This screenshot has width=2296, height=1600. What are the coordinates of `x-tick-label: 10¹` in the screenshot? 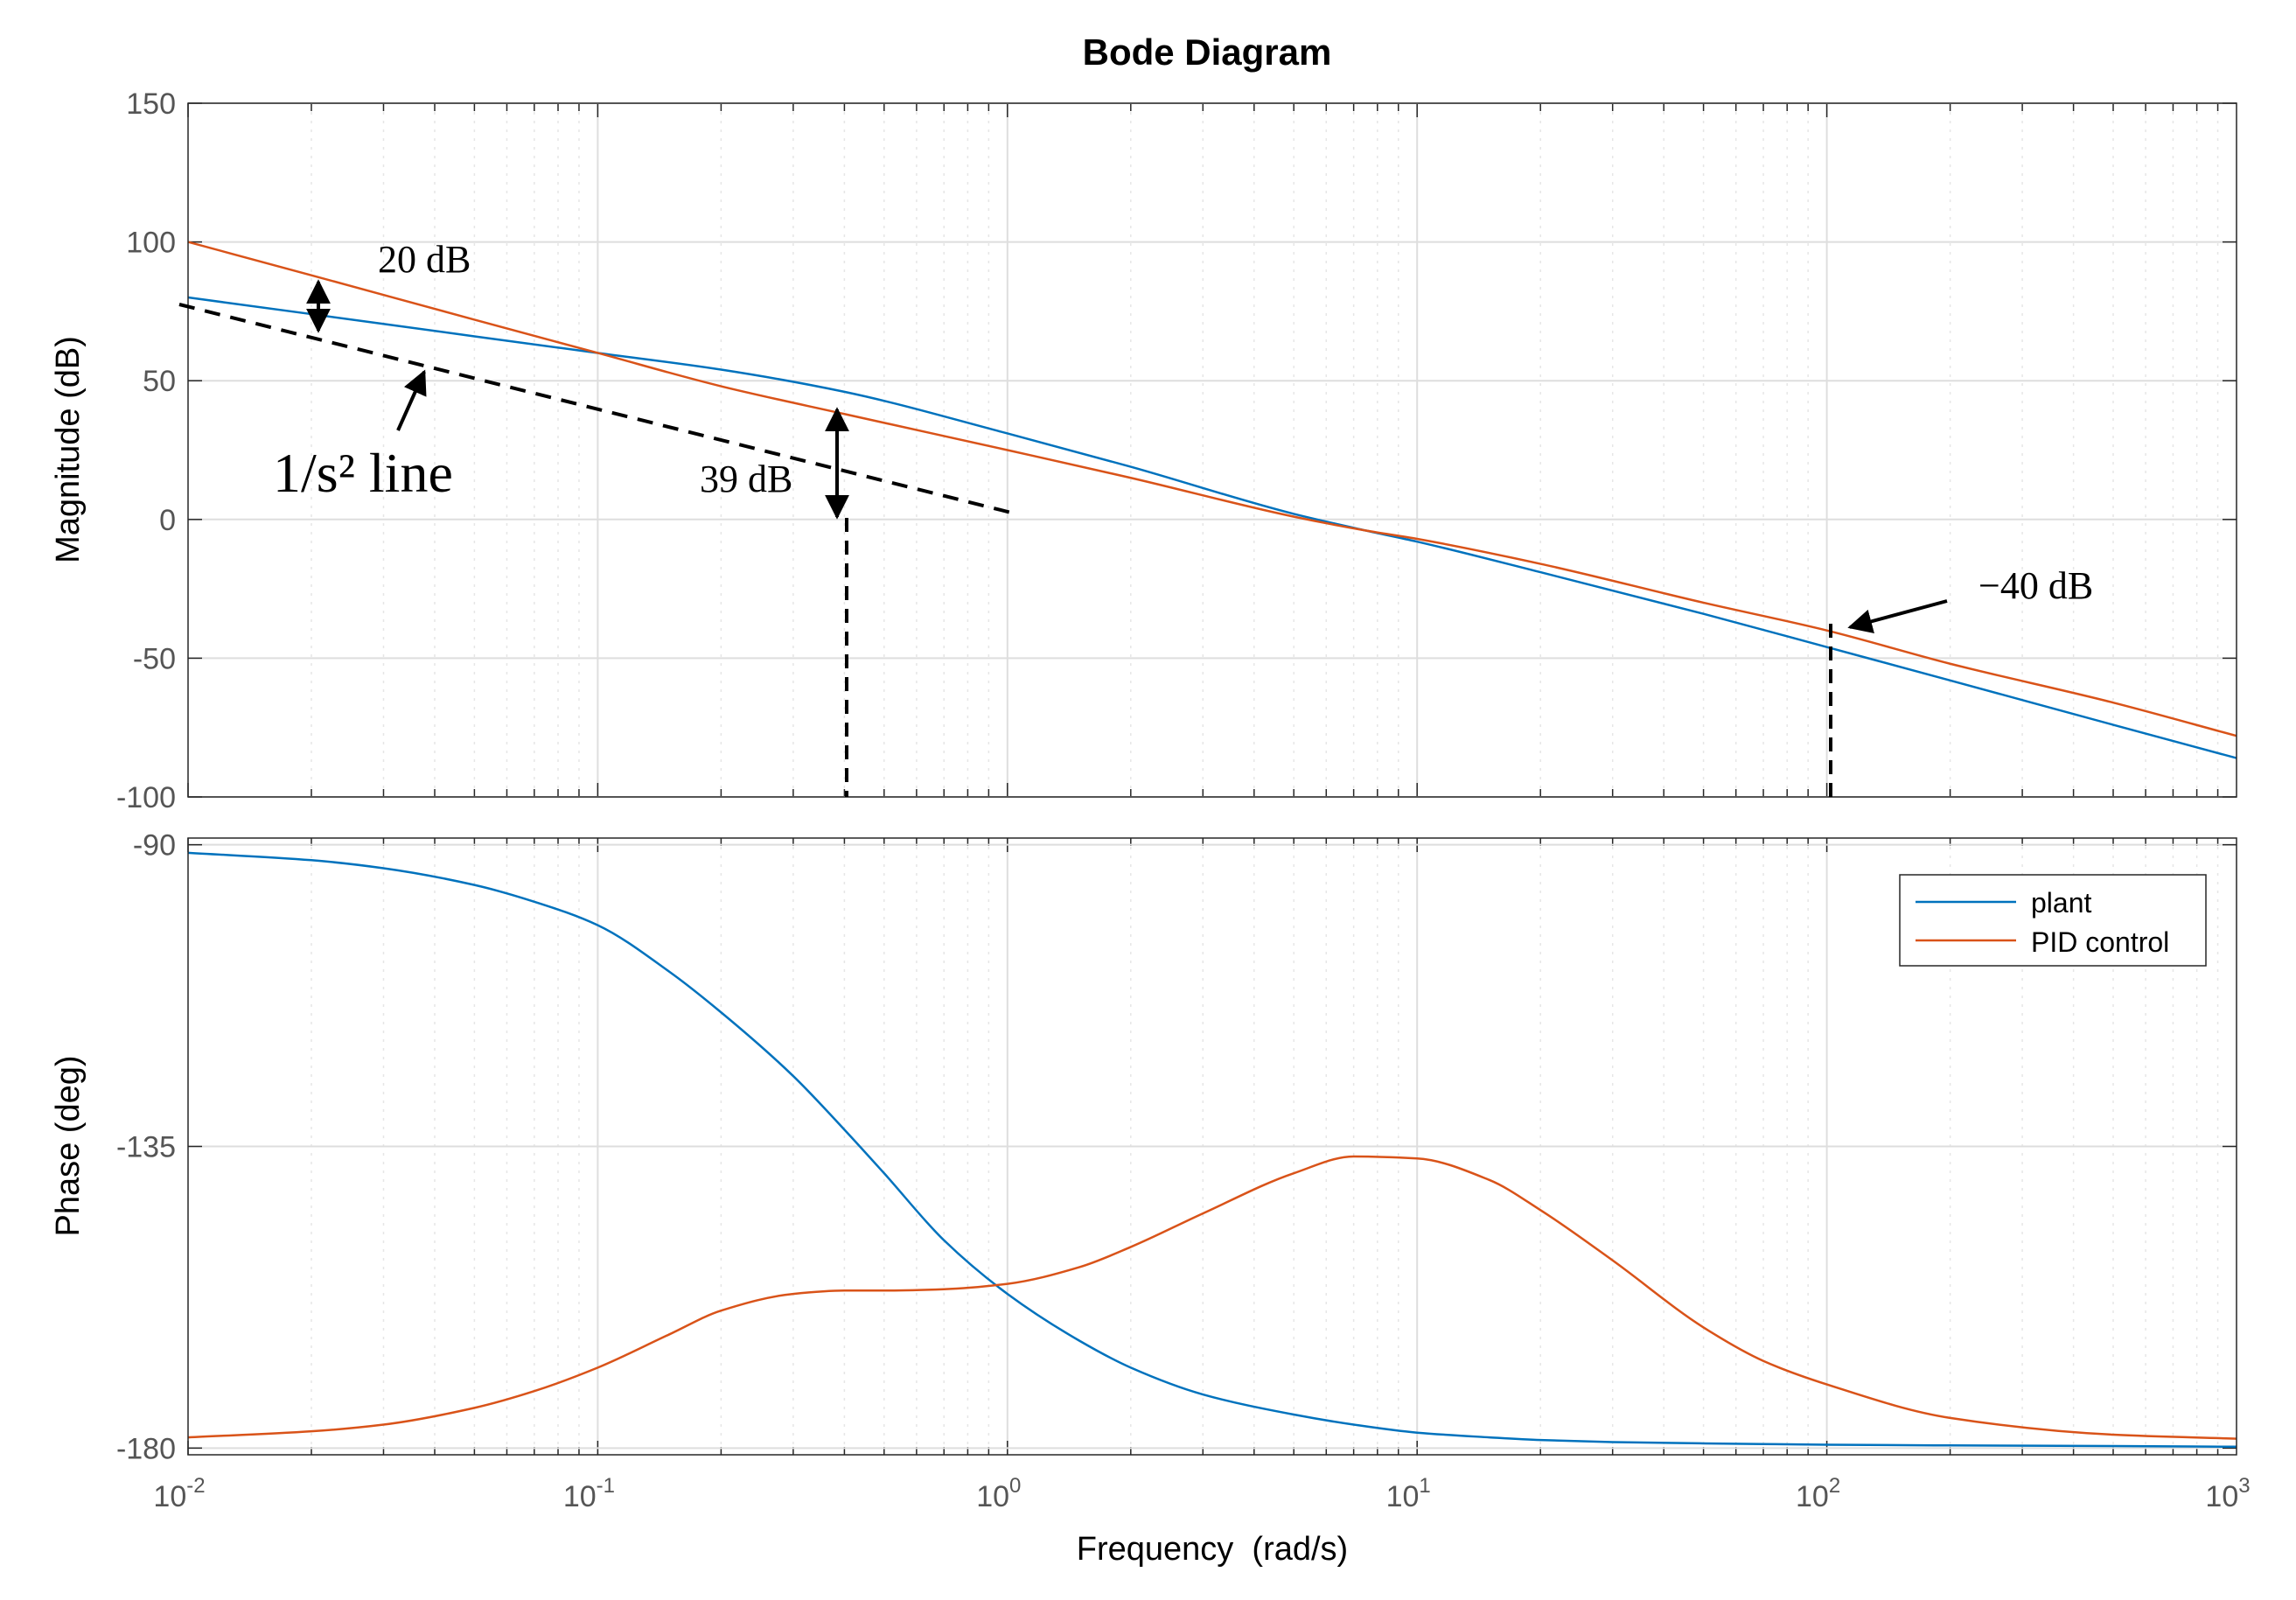 It's located at (1409, 1493).